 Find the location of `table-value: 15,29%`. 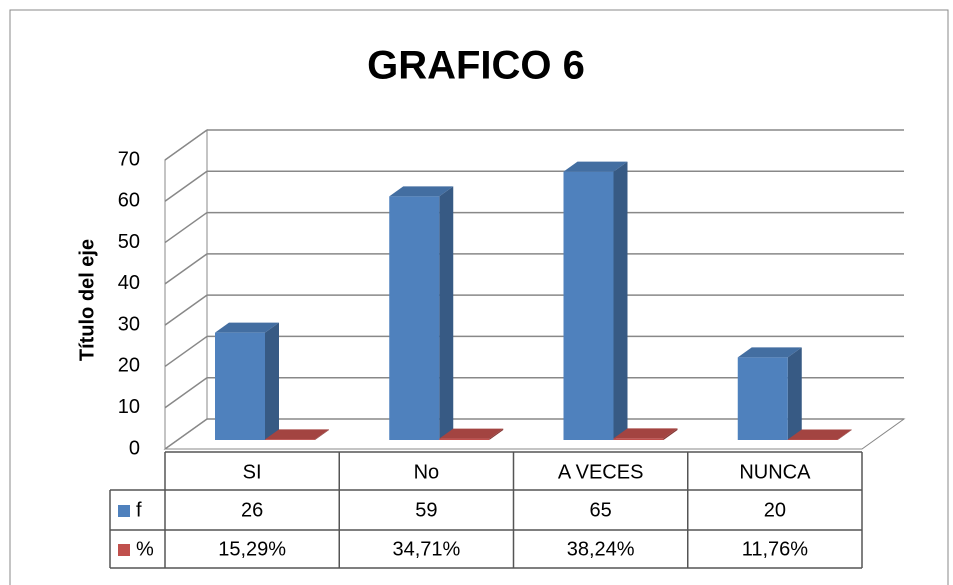

table-value: 15,29% is located at coordinates (252, 549).